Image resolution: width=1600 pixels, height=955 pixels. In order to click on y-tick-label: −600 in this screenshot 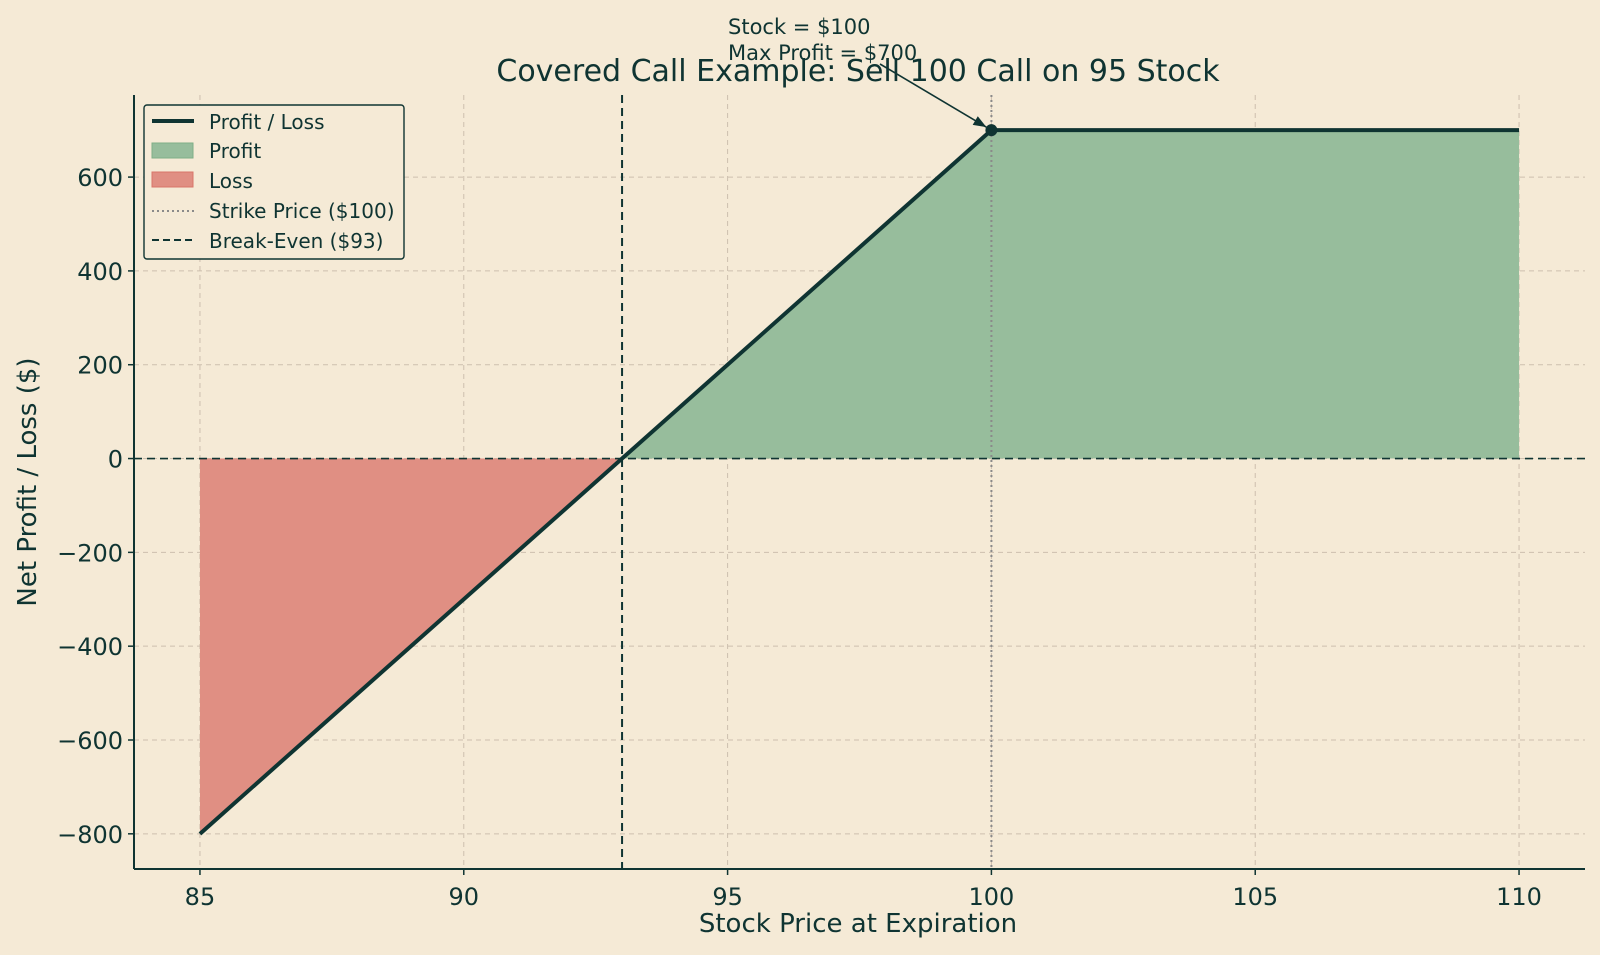, I will do `click(90, 741)`.